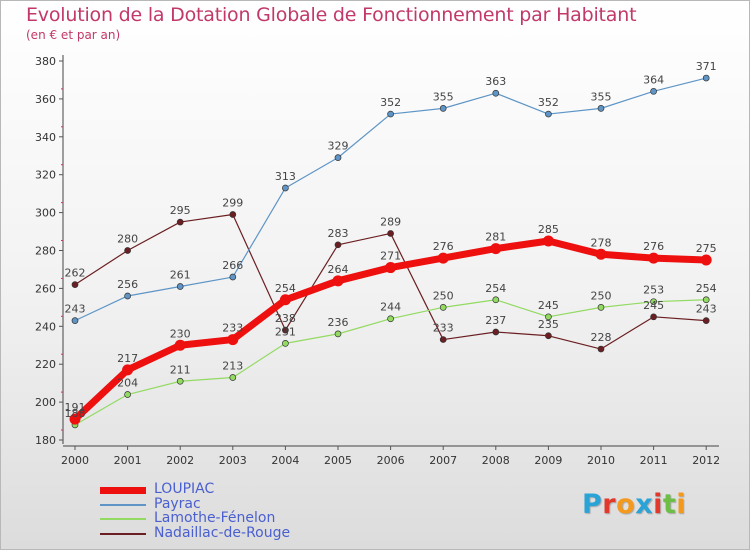 Image resolution: width=750 pixels, height=550 pixels. I want to click on y-tick-label: 220, so click(45, 364).